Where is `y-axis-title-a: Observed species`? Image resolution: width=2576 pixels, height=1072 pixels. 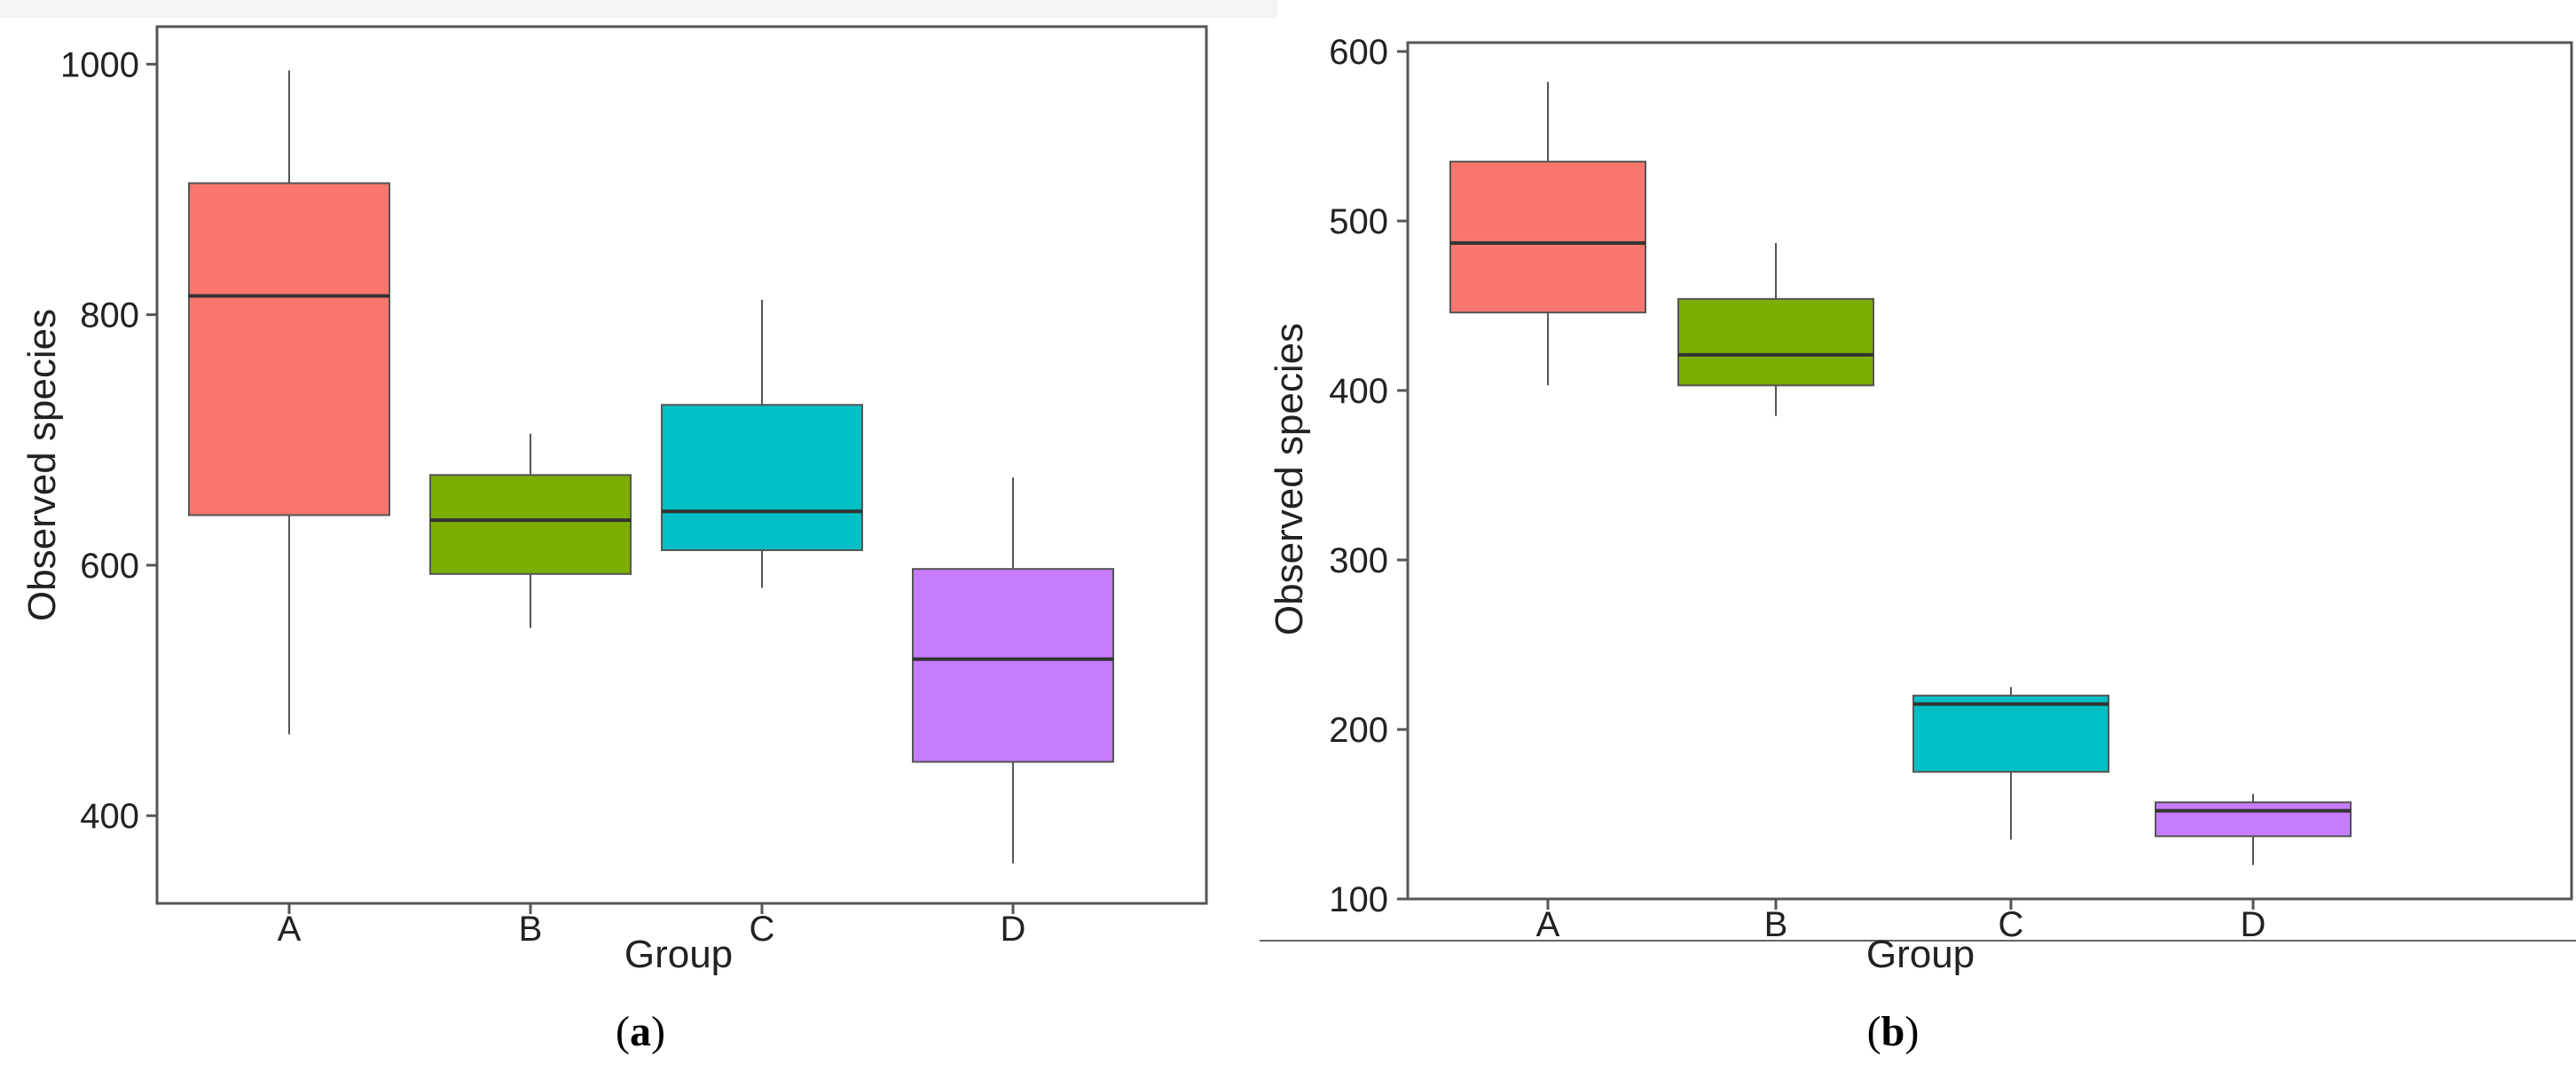 y-axis-title-a: Observed species is located at coordinates (42, 465).